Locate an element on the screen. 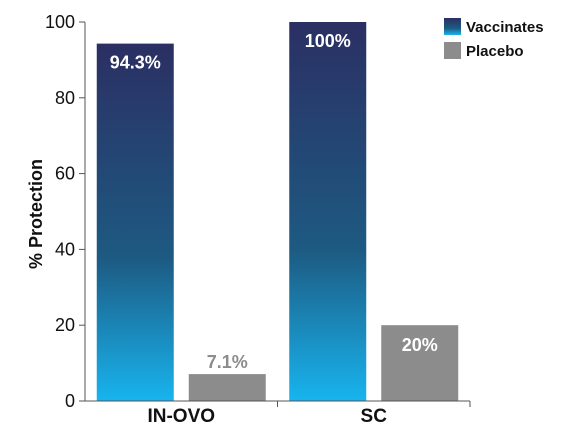 The height and width of the screenshot is (423, 570). y-tick-label: 40 is located at coordinates (65, 249).